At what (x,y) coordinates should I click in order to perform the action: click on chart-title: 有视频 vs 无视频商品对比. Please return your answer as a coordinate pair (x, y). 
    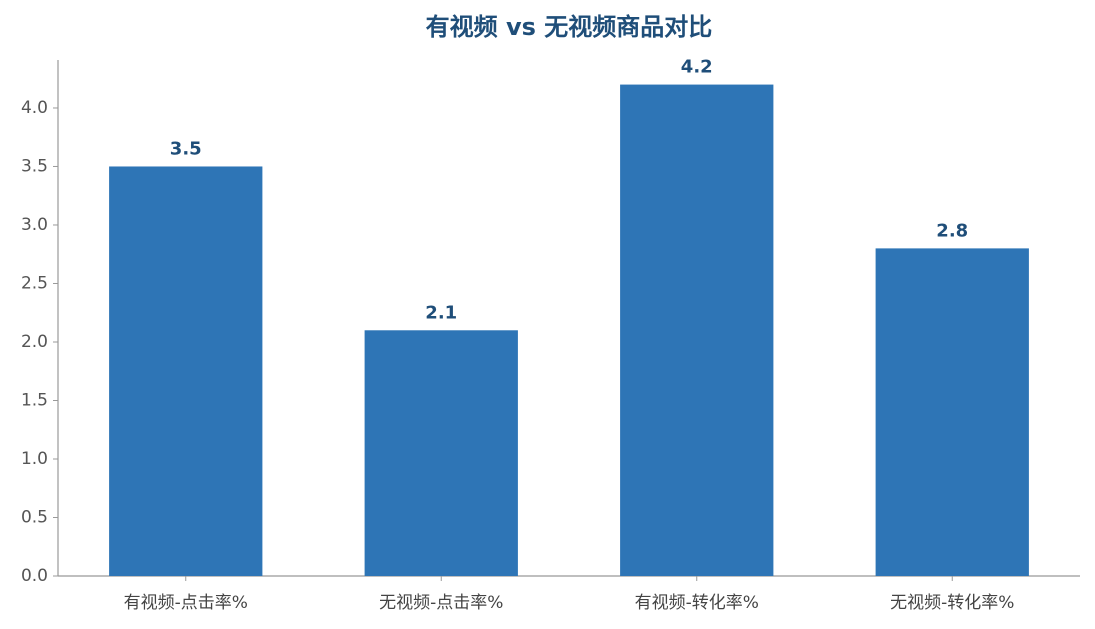
    Looking at the image, I should click on (569, 27).